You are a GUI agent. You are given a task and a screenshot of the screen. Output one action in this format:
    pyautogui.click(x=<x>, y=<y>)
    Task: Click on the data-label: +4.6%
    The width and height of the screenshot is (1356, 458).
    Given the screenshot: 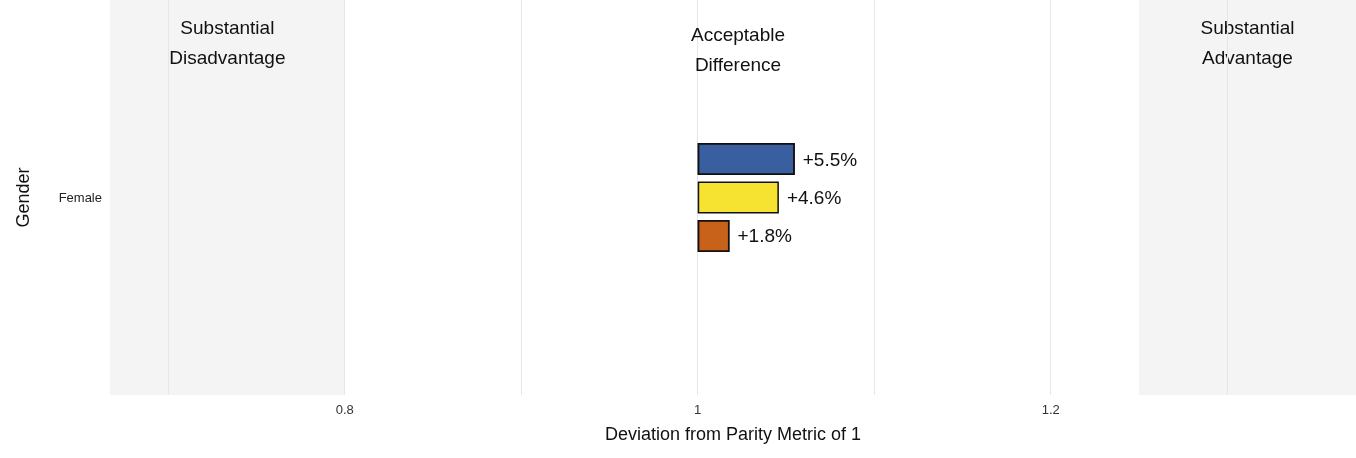 What is the action you would take?
    pyautogui.click(x=814, y=197)
    